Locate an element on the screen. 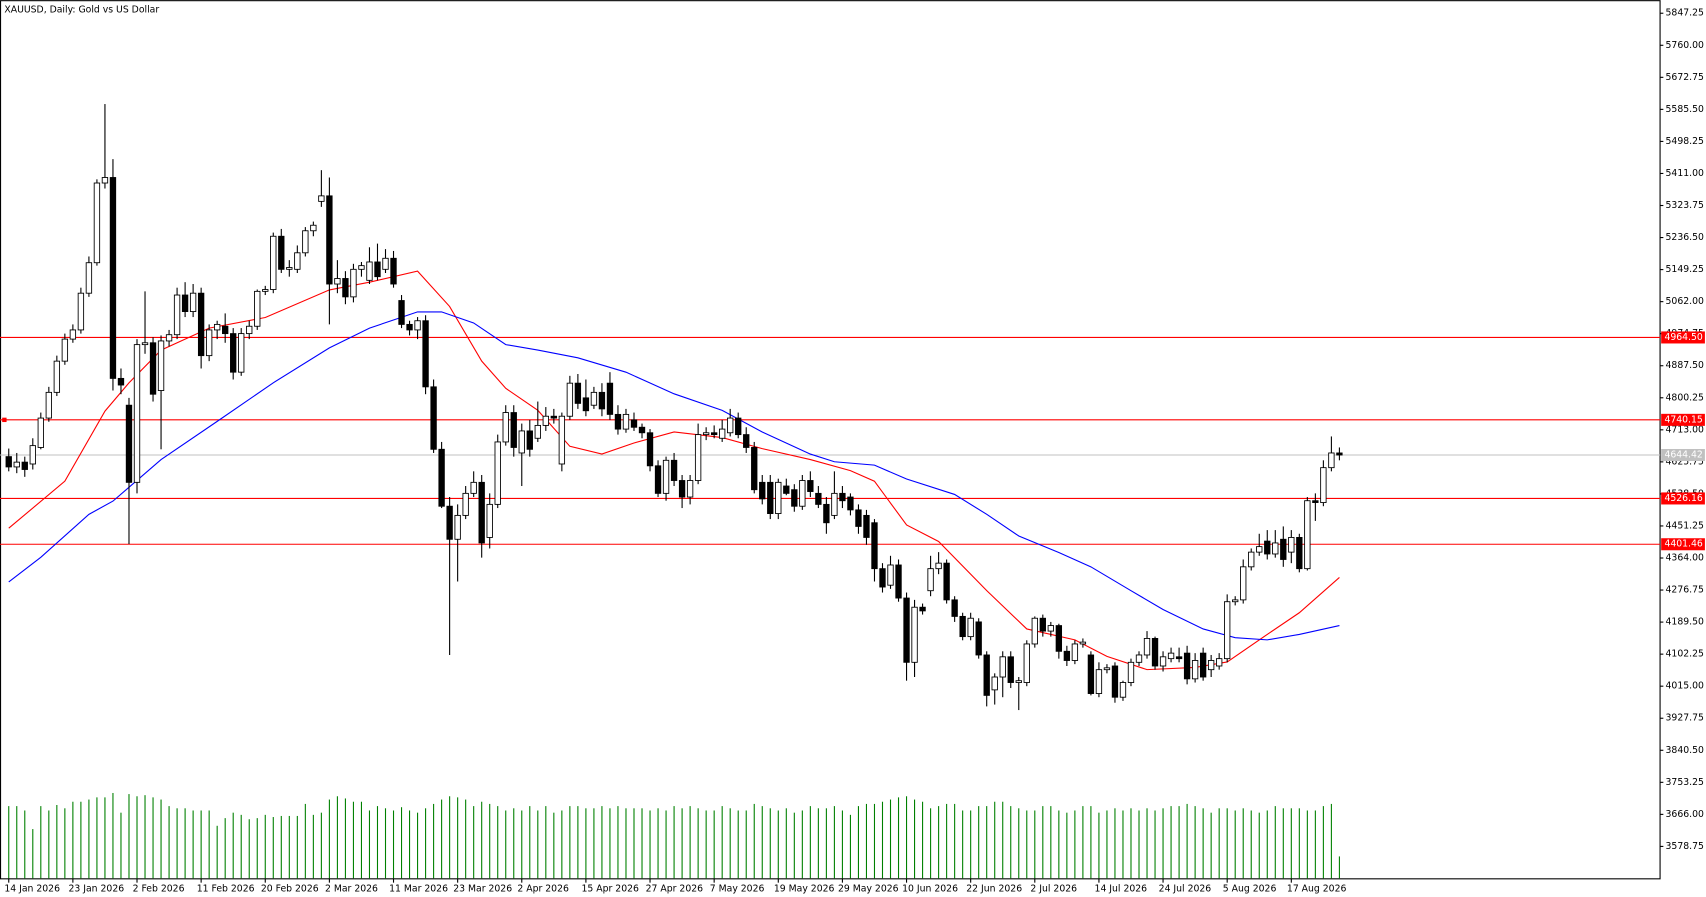 The image size is (1706, 897). x-tick-label: 5 Aug 2026 is located at coordinates (1250, 889).